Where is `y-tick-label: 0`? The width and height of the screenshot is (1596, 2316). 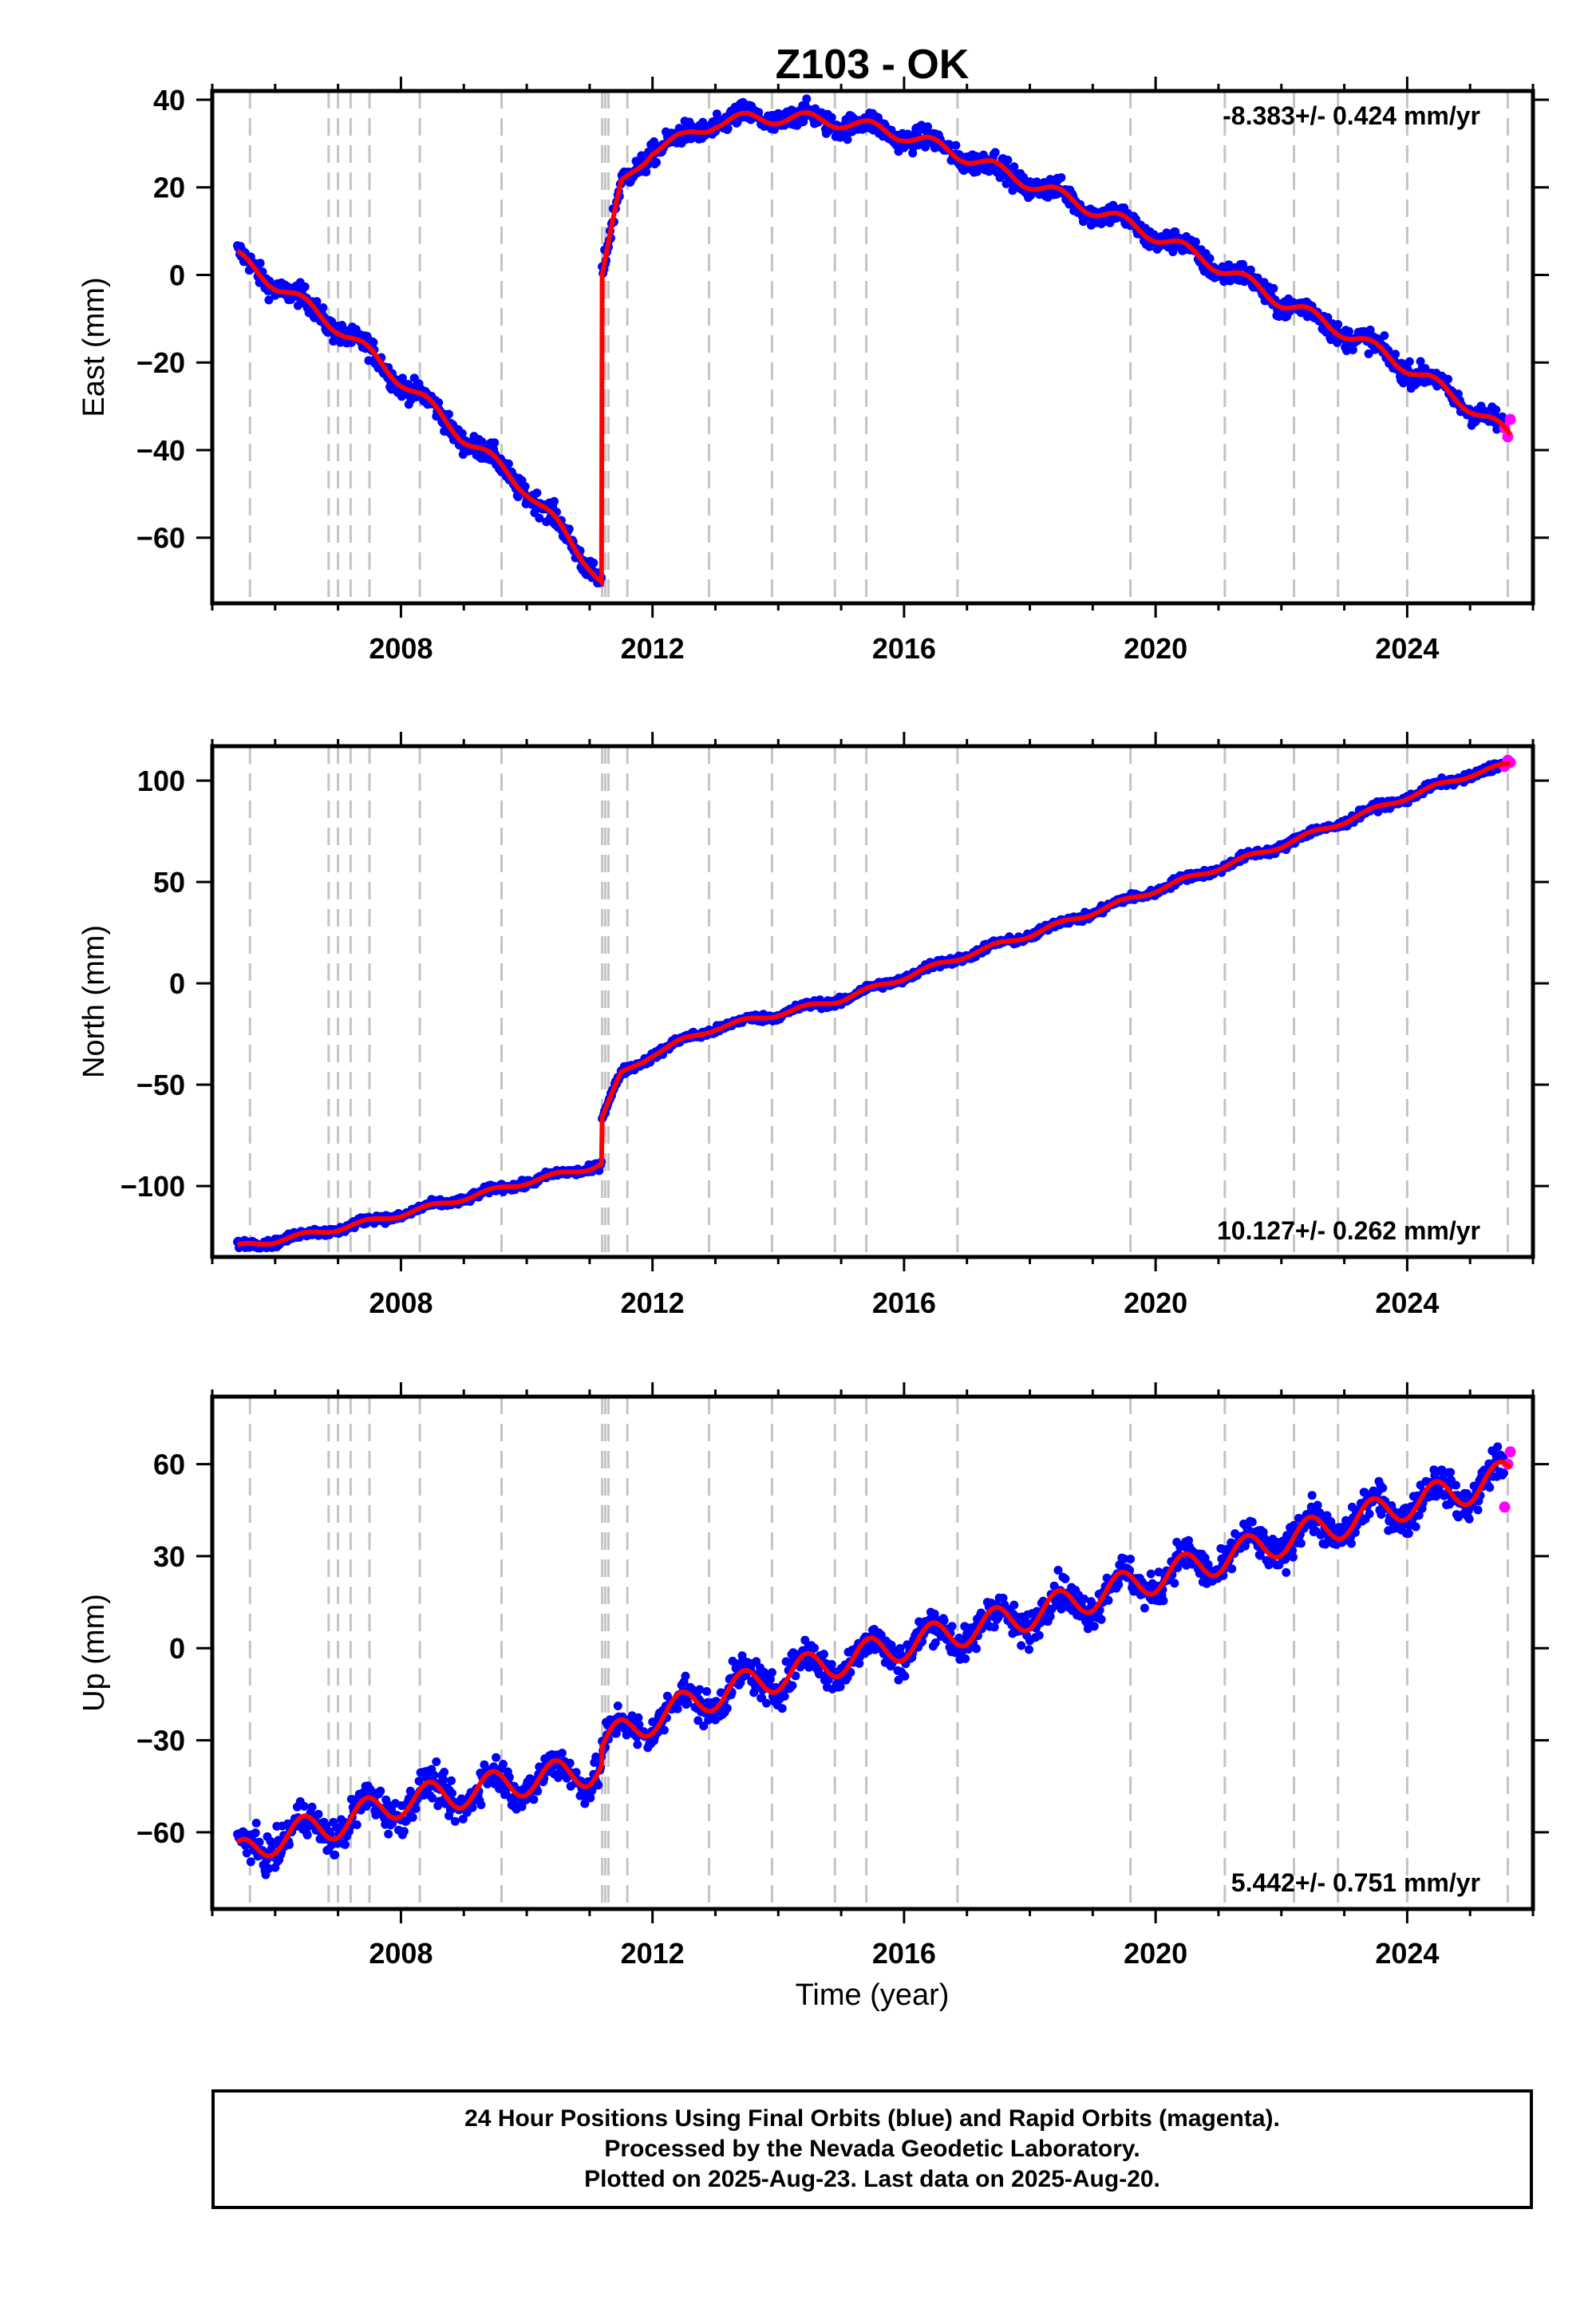 y-tick-label: 0 is located at coordinates (177, 983).